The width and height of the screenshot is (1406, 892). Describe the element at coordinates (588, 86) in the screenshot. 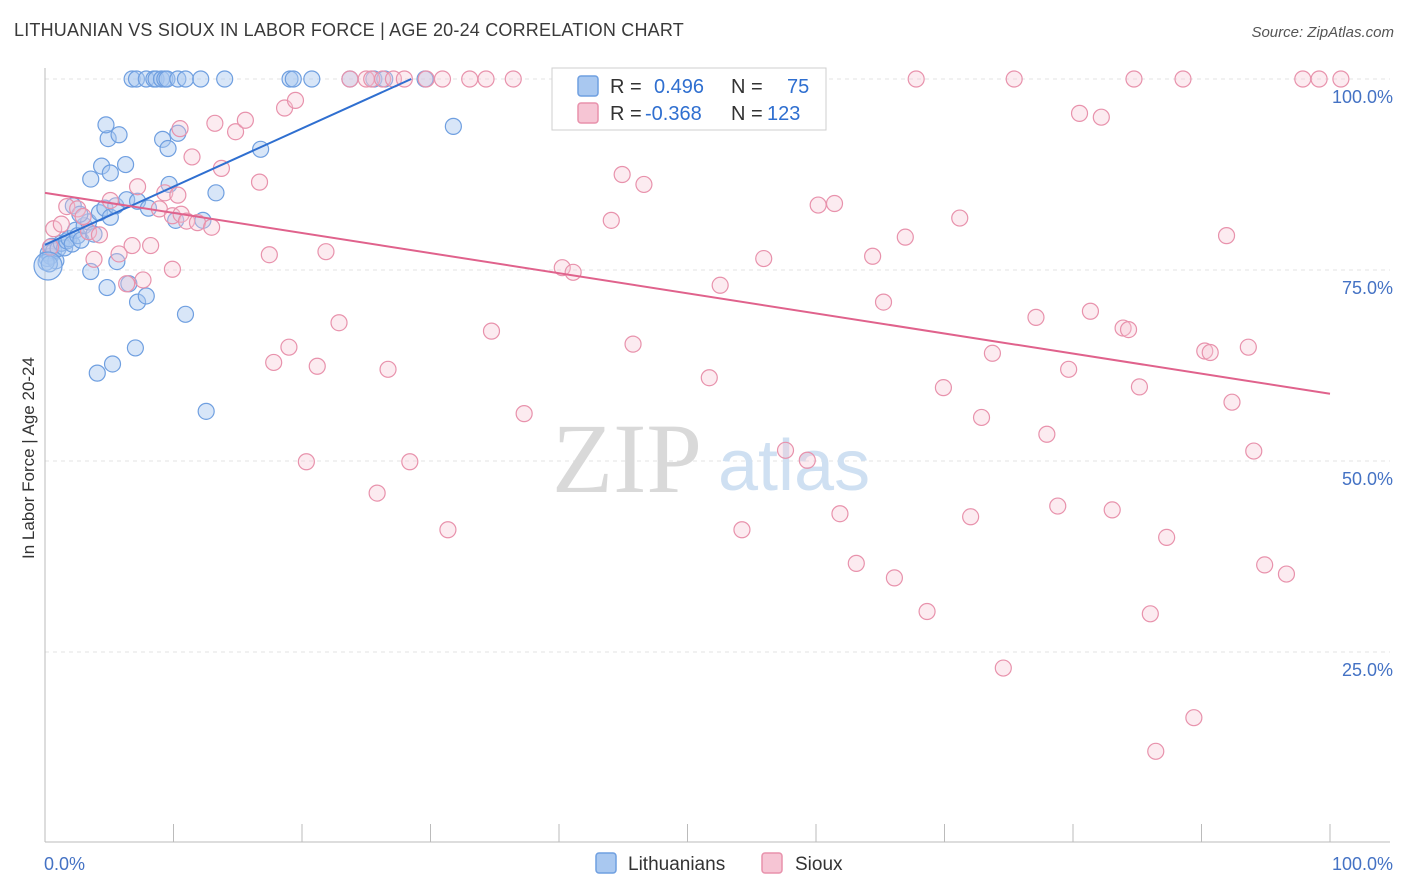

I see `legend-swatch-lithuanians` at that location.